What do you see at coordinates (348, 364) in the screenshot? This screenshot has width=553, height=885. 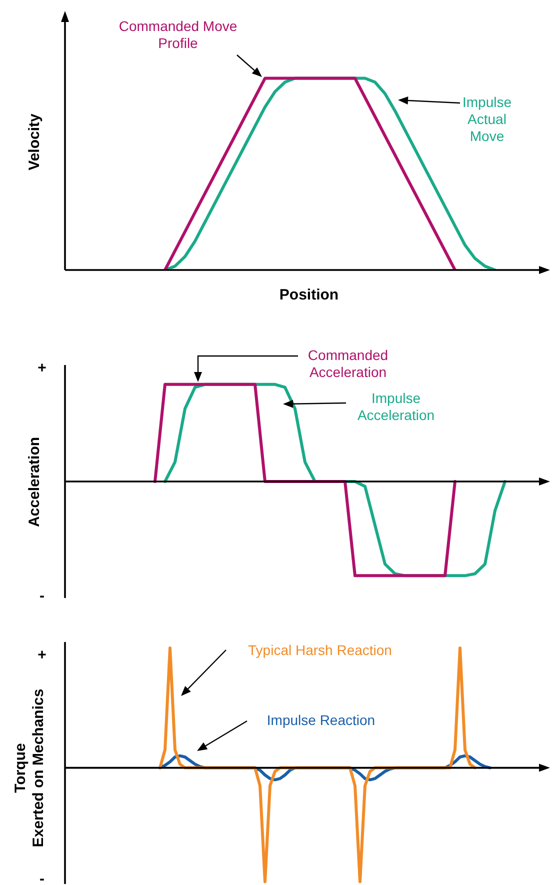 I see `text: Commanded Acceleration` at bounding box center [348, 364].